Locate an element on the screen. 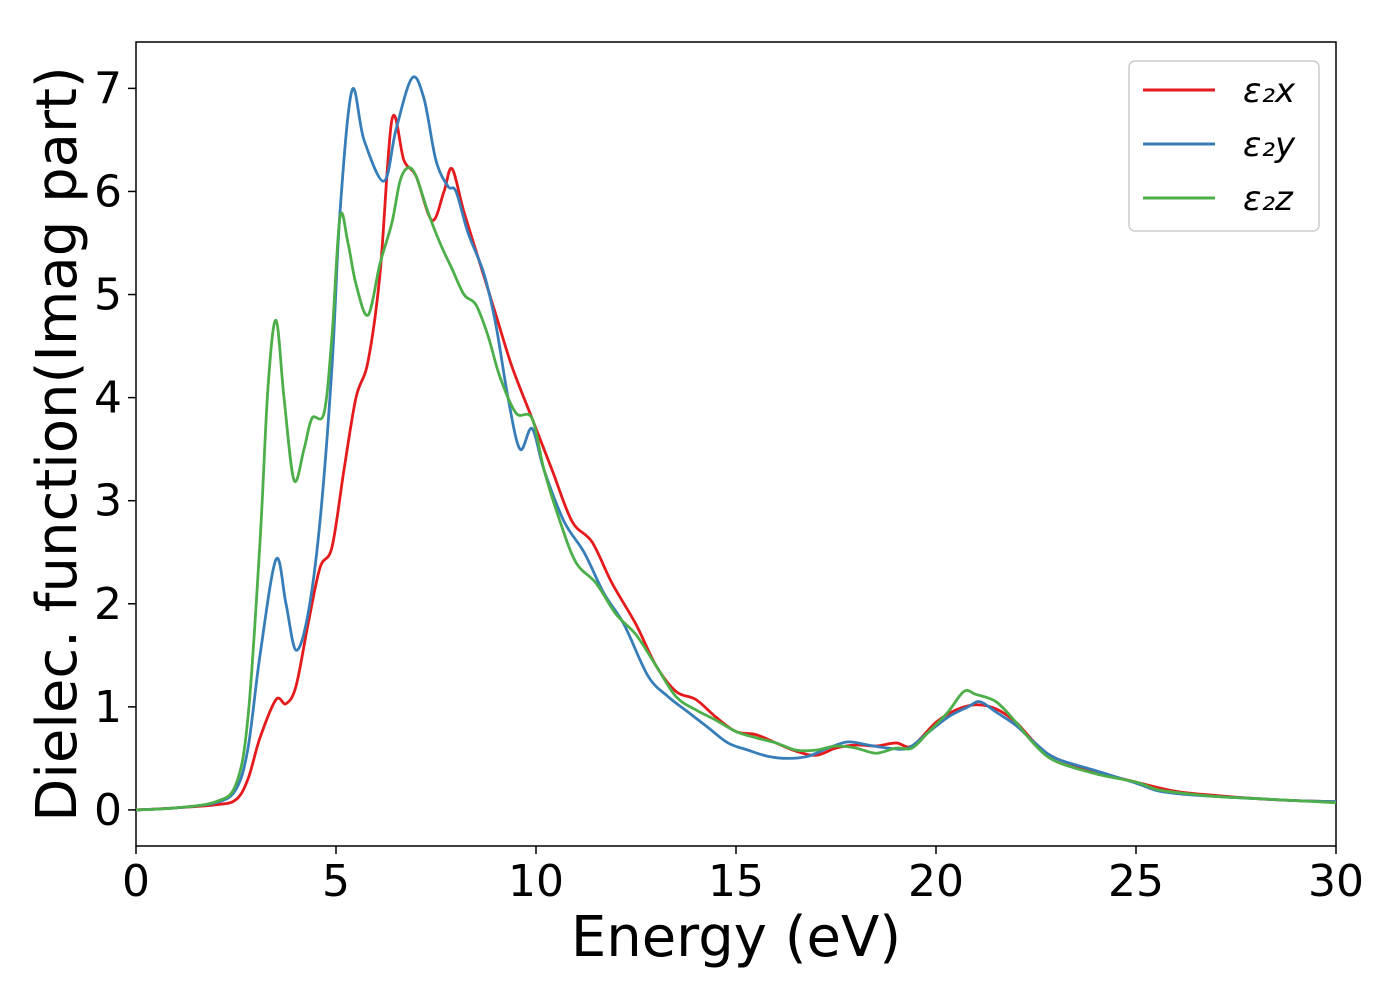 This screenshot has height=1000, width=1400. x-tick-label-6: 30 is located at coordinates (1336, 881).